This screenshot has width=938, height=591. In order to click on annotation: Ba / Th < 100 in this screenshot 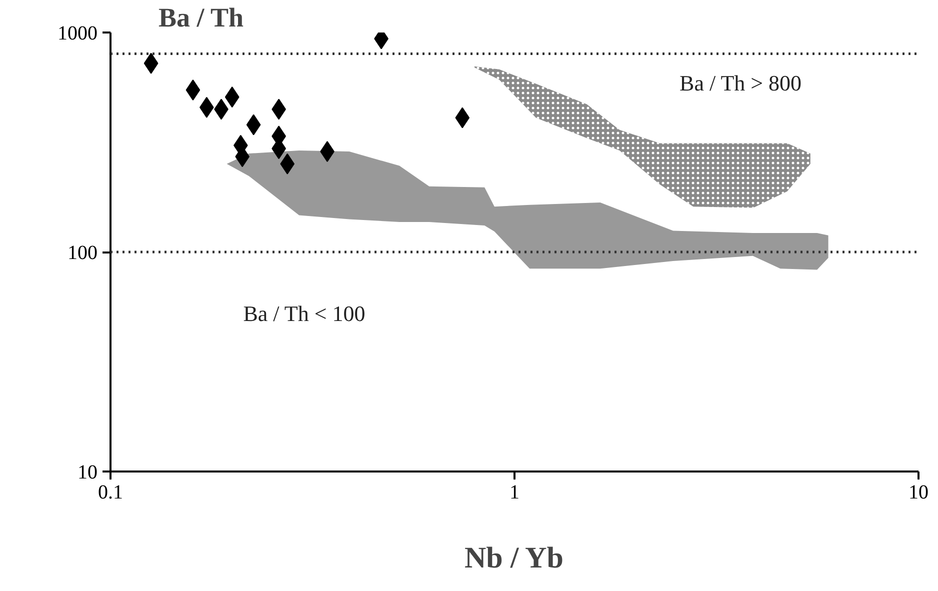, I will do `click(304, 313)`.